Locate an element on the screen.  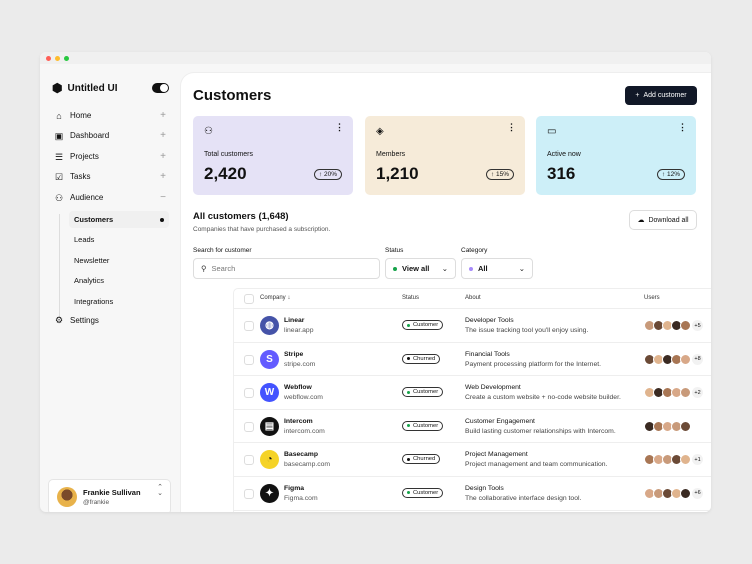
label: Home is located at coordinates (81, 115).